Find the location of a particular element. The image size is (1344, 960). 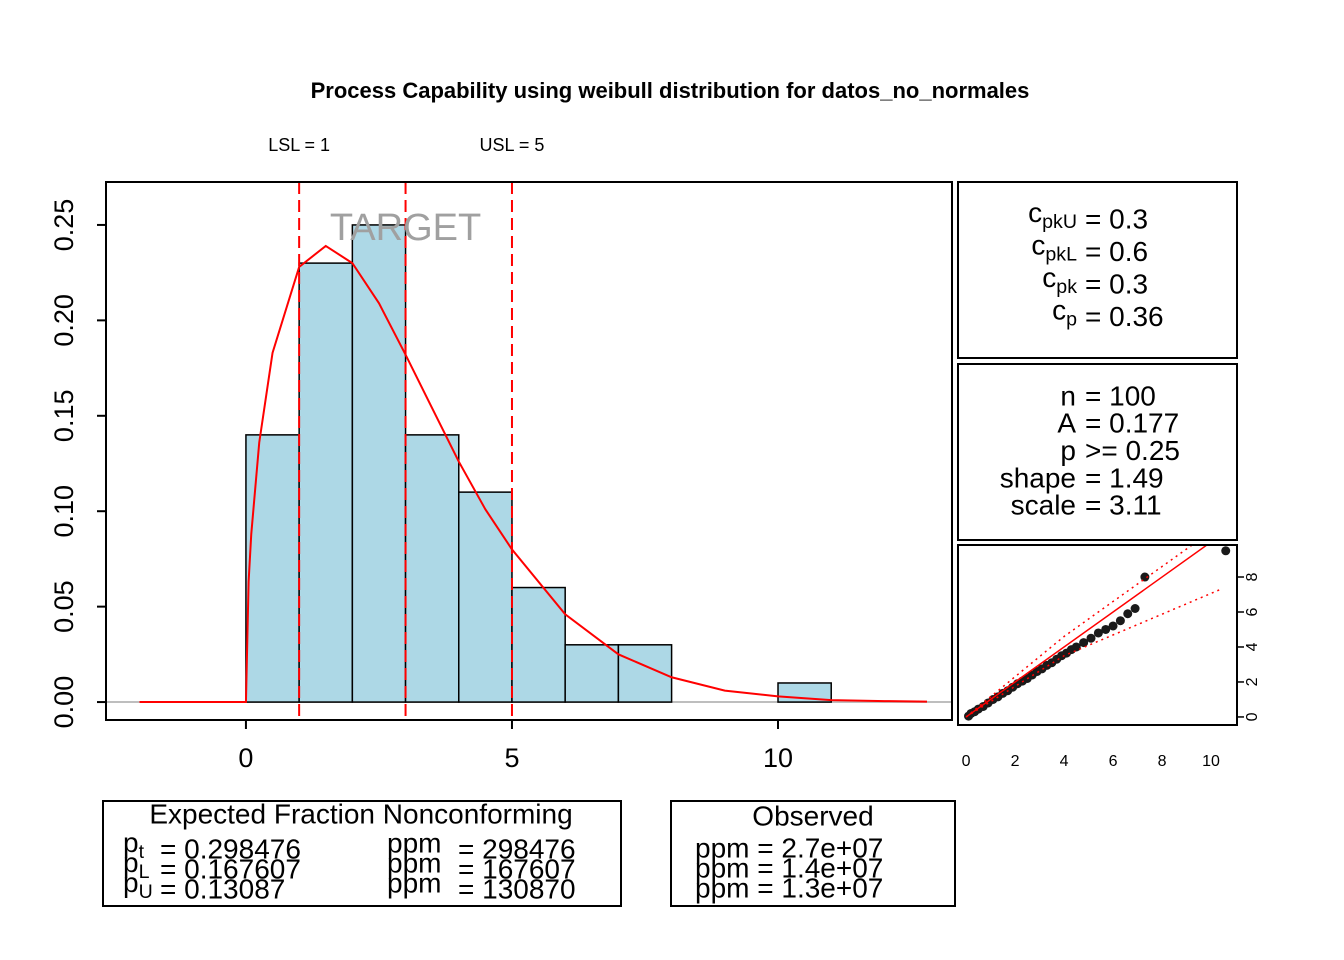

y-tick-label: 0.05 is located at coordinates (64, 606).